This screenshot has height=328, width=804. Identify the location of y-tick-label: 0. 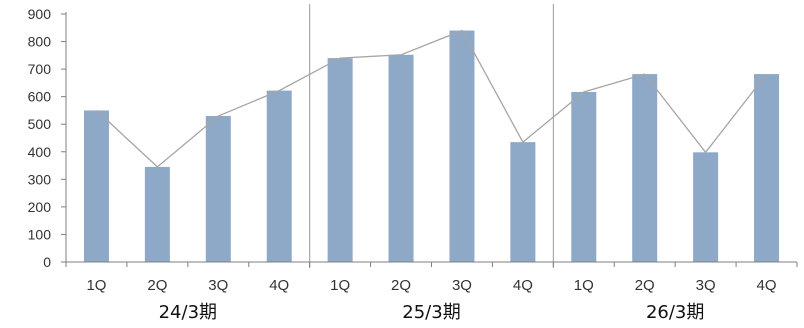
(47, 262).